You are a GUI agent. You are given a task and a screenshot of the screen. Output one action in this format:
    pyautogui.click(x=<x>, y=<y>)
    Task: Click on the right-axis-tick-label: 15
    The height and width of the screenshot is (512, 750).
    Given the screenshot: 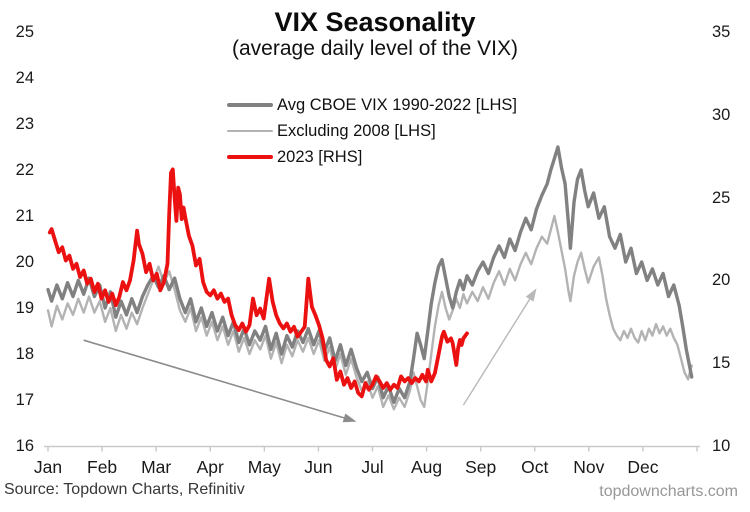 What is the action you would take?
    pyautogui.click(x=721, y=363)
    